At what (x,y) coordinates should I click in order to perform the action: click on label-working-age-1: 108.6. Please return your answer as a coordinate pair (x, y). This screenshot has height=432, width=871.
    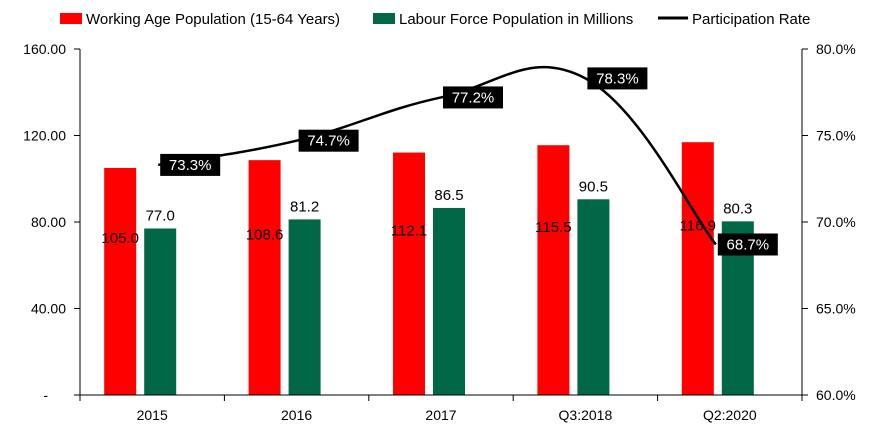
    Looking at the image, I should click on (265, 234).